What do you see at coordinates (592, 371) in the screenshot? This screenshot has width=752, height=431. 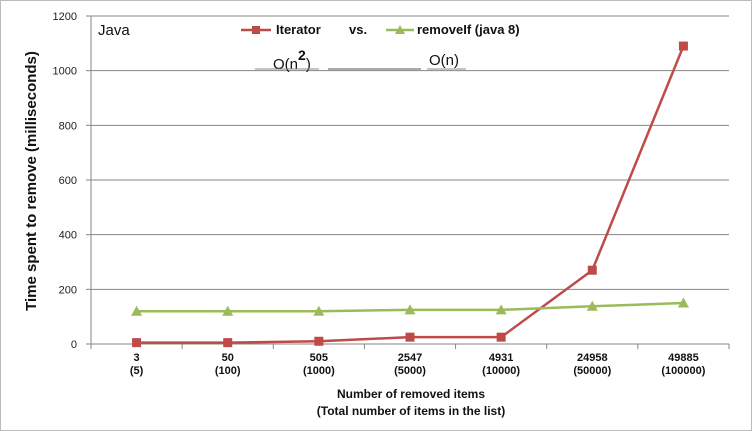 I see `x-tick-label-total: (50000)` at bounding box center [592, 371].